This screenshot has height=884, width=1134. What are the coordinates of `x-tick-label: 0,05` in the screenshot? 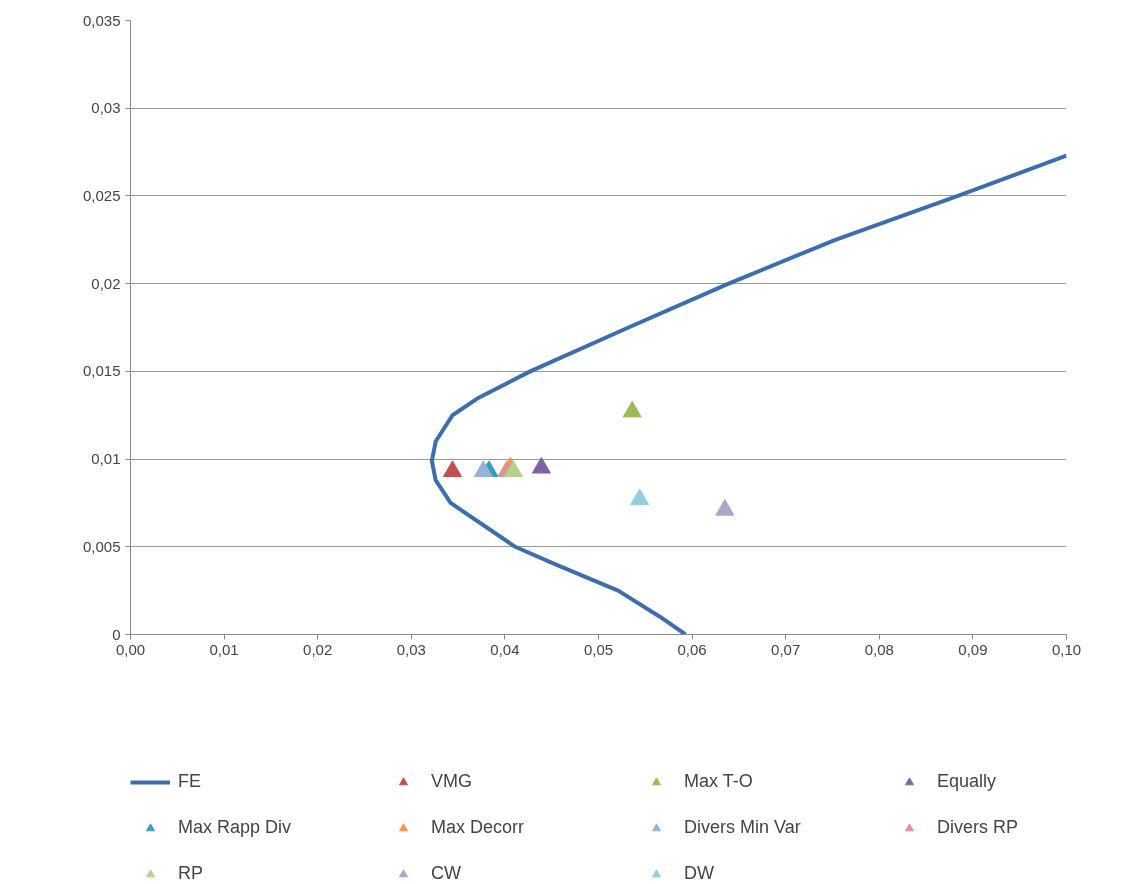 It's located at (598, 649).